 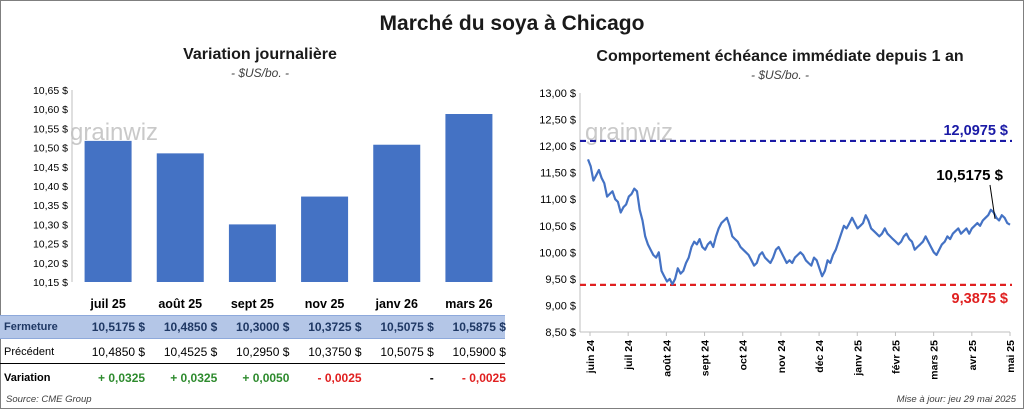 What do you see at coordinates (896, 357) in the screenshot?
I see `right-x-tick-label: févr 25` at bounding box center [896, 357].